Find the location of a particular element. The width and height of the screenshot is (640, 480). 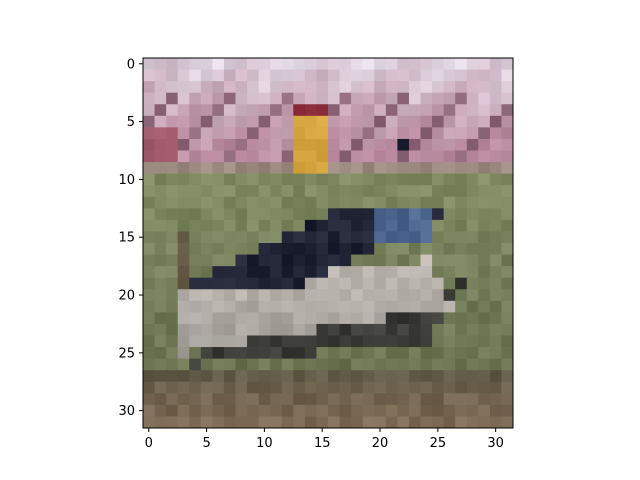

x-tick-label: 20 is located at coordinates (380, 443).